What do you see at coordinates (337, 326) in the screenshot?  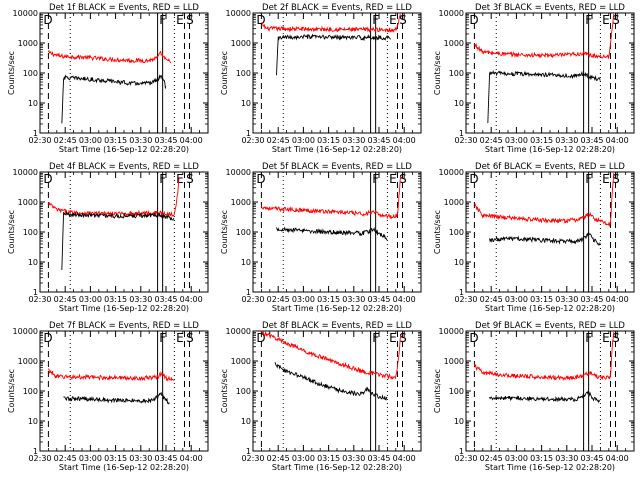 I see `chart-title: Det 8f BLACK = Events, RED = LLD` at bounding box center [337, 326].